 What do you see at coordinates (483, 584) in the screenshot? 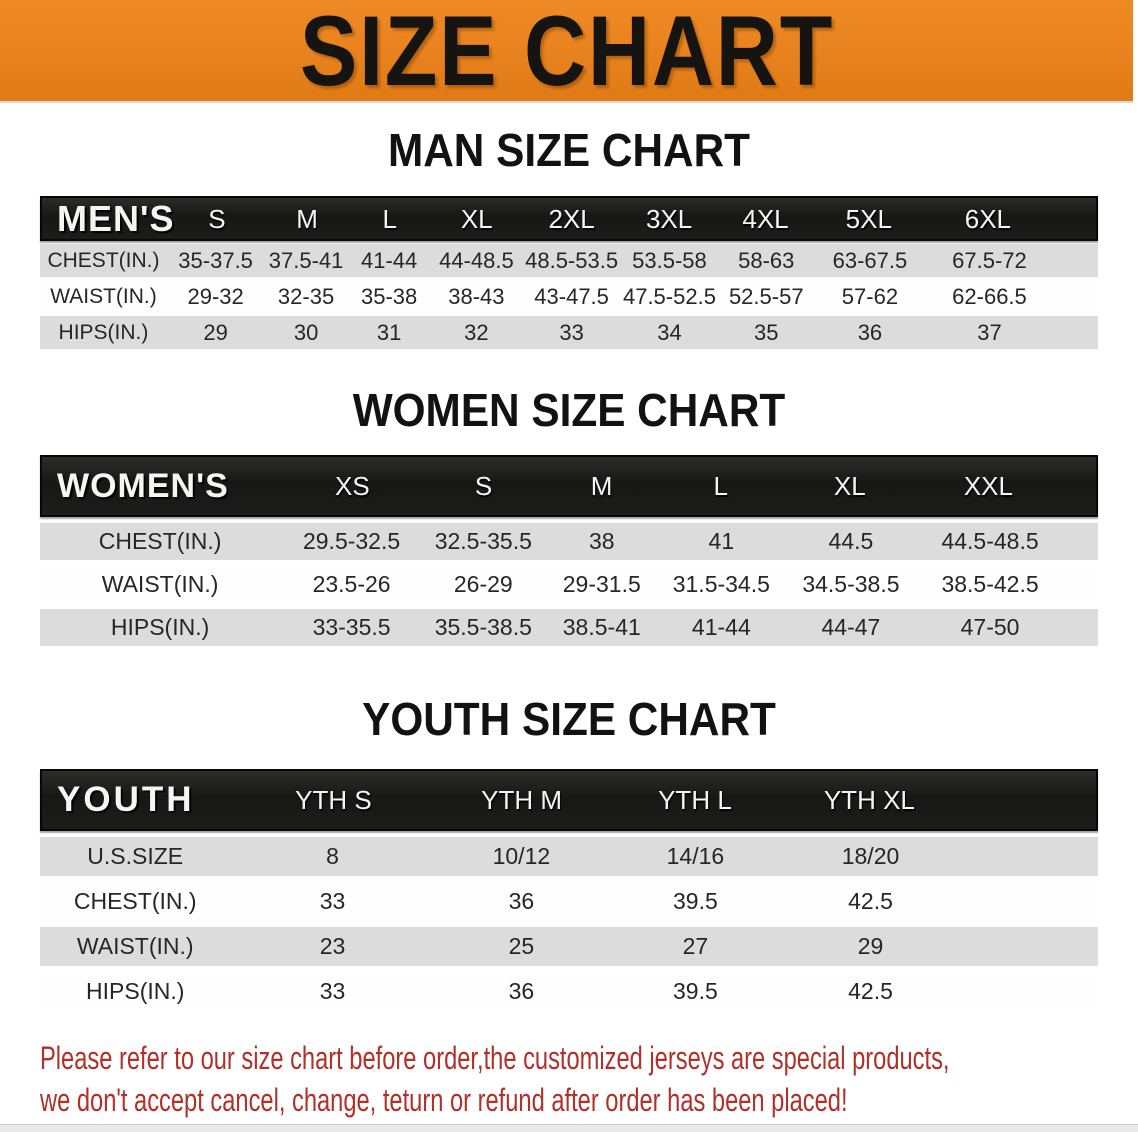
I see `size-value: 26-29` at bounding box center [483, 584].